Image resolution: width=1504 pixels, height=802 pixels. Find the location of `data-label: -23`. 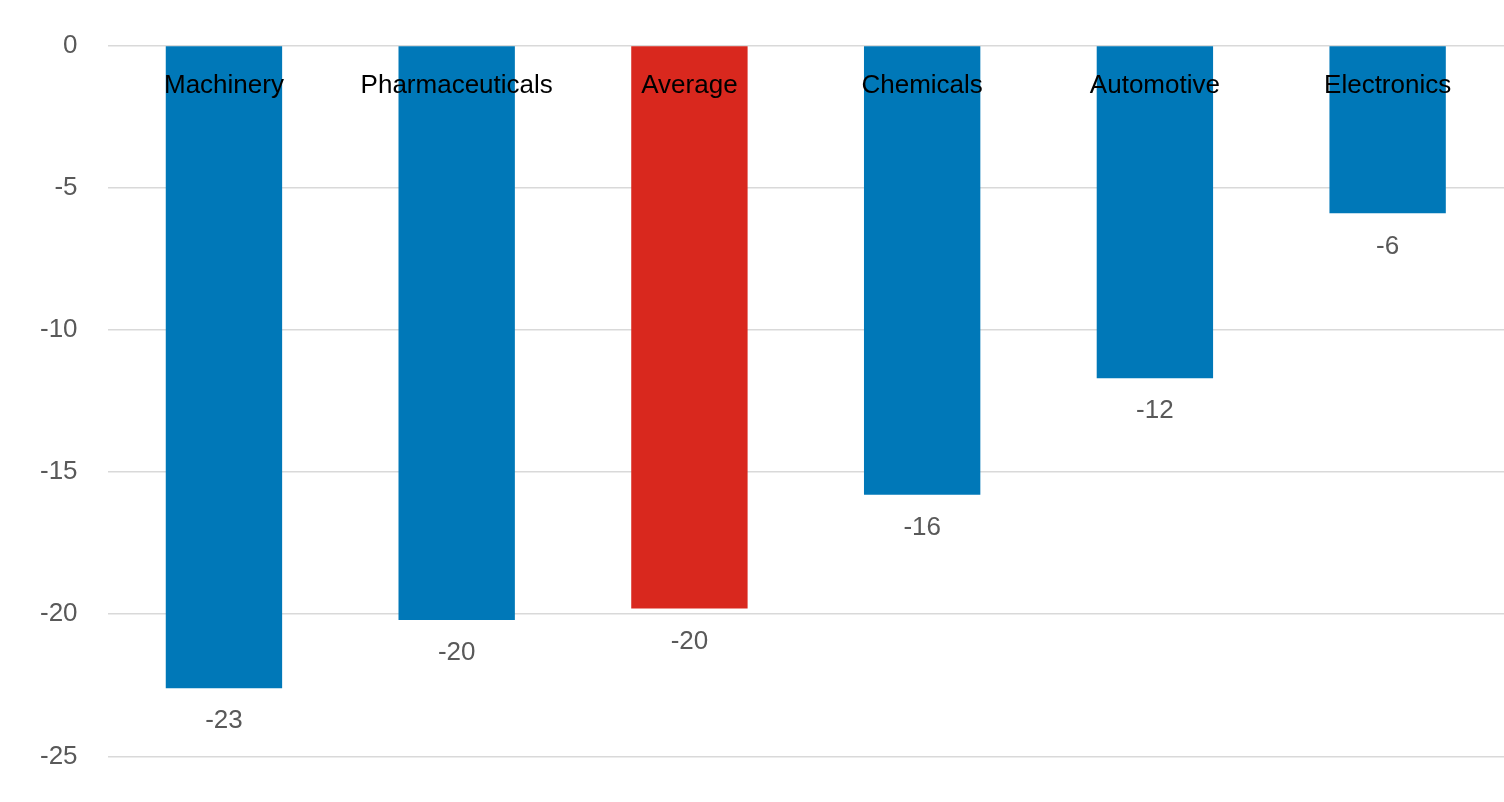

data-label: -23 is located at coordinates (224, 719).